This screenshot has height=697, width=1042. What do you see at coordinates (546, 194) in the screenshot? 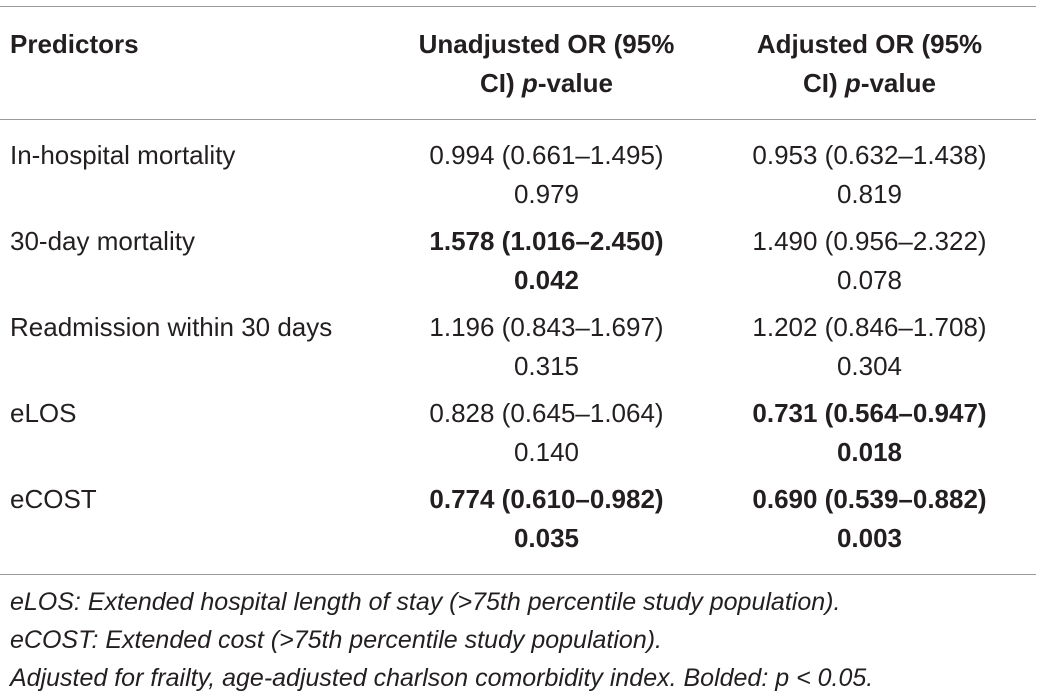
I see `unadjusted-p-value: 0.979` at bounding box center [546, 194].